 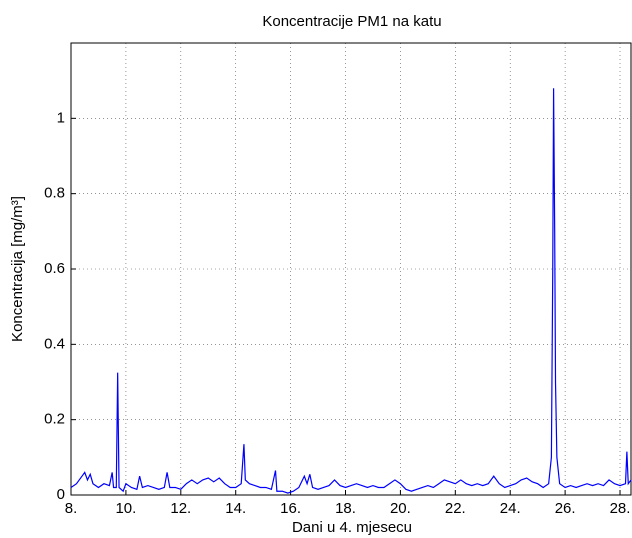 What do you see at coordinates (125, 508) in the screenshot?
I see `x-tick-label: 10.` at bounding box center [125, 508].